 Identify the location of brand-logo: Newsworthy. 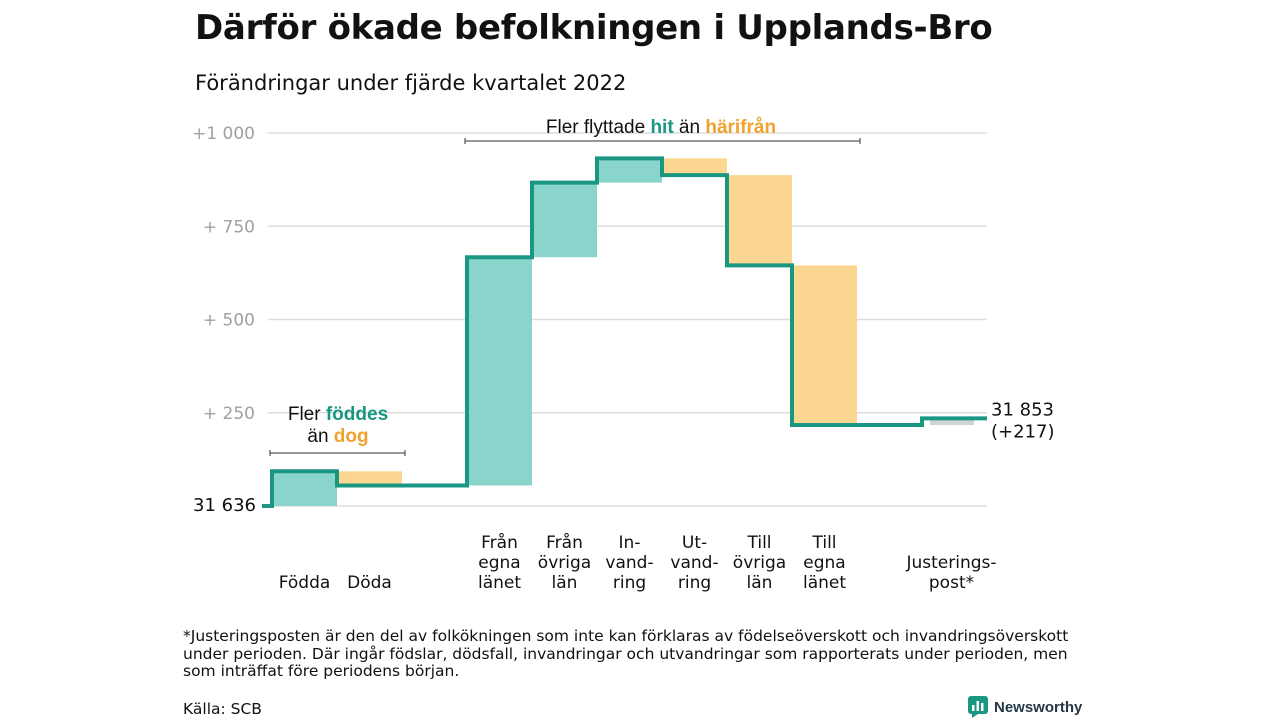
(1025, 707).